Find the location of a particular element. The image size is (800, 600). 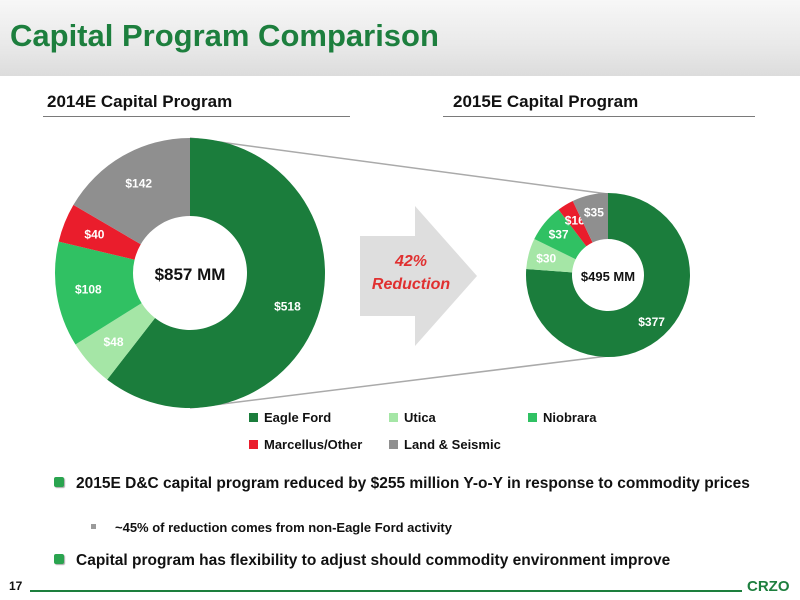

legend-item-land-seismic: Land & Seismic is located at coordinates (445, 444).